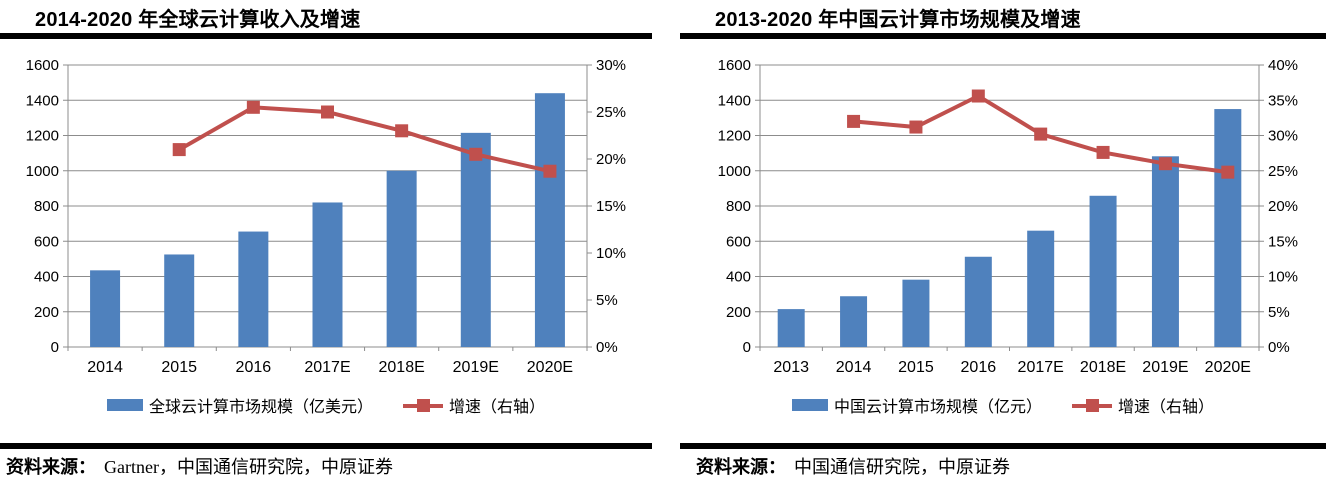 The height and width of the screenshot is (484, 1326). I want to click on legend-label: 全球云计算市场规模（亿美元）, so click(260, 407).